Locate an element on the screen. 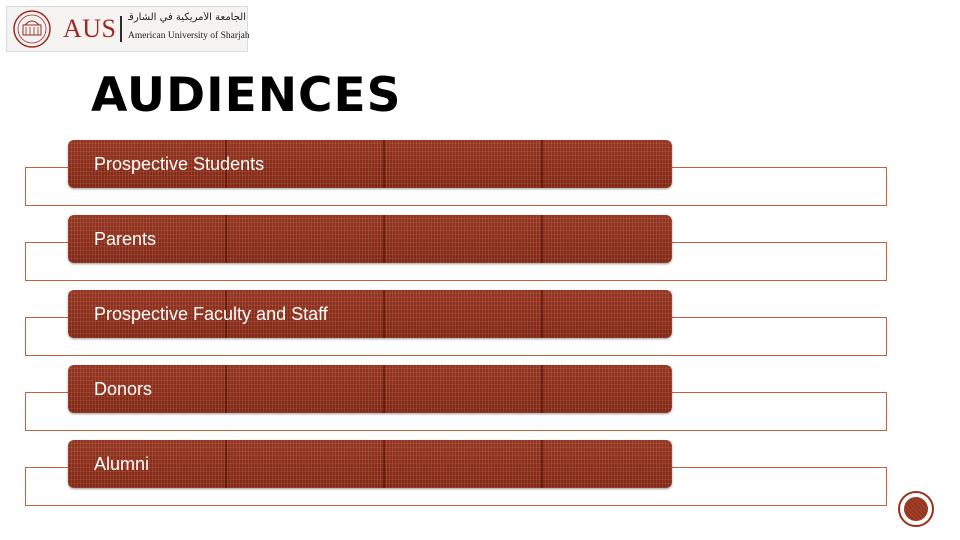 The height and width of the screenshot is (540, 960). audience-label: Donors is located at coordinates (123, 389).